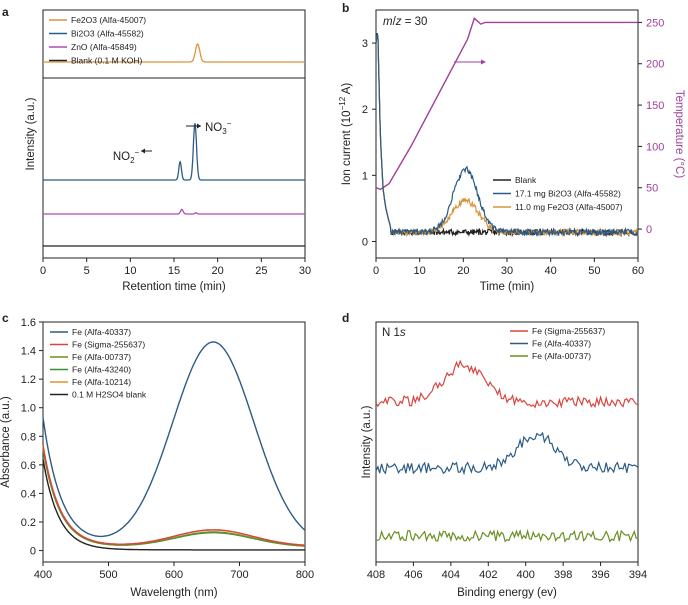 The image size is (688, 605). I want to click on panel-a-ylabel: Intensity (a.u.), so click(31, 133).